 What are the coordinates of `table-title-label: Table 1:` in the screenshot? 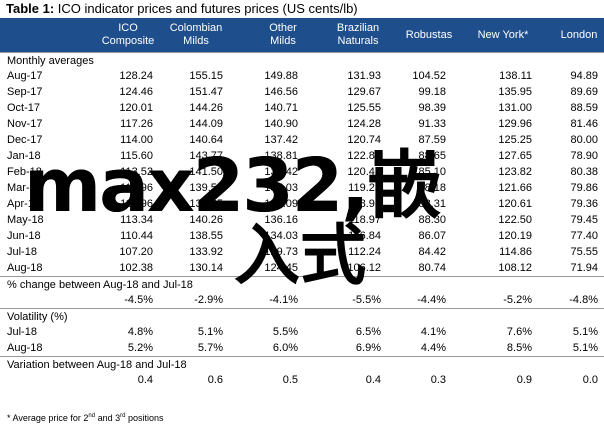 It's located at (30, 8).